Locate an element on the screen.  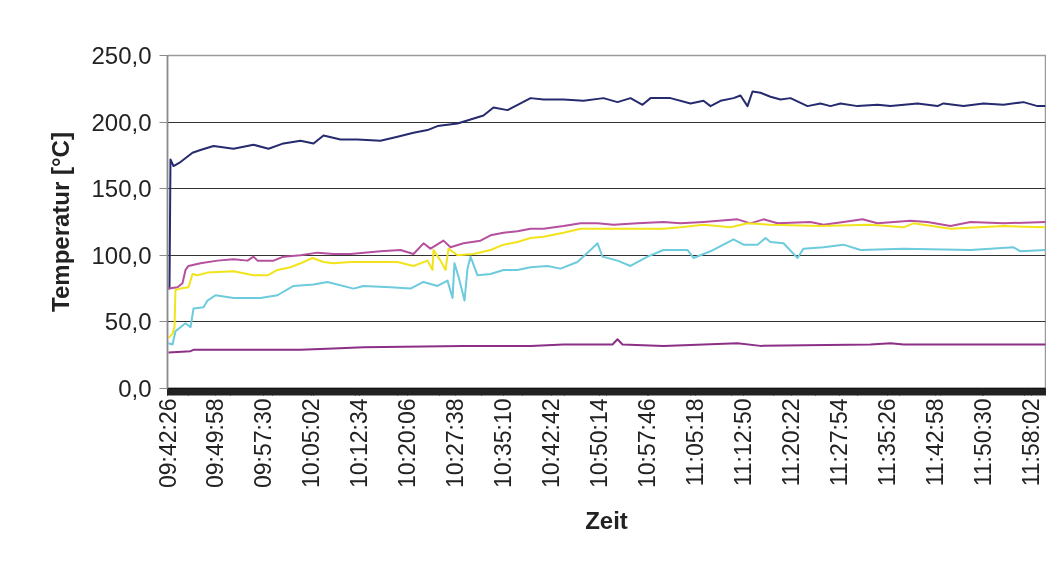
x-tick-label: 10:35:10 is located at coordinates (503, 443).